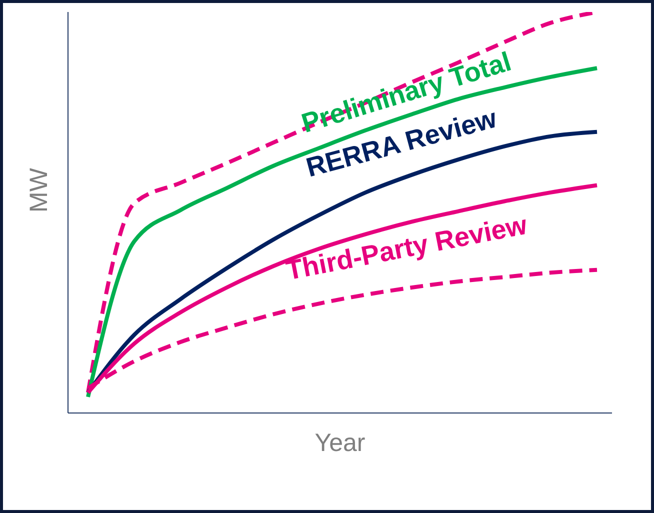 This screenshot has height=513, width=654. What do you see at coordinates (38, 190) in the screenshot?
I see `y-axis-title: MW` at bounding box center [38, 190].